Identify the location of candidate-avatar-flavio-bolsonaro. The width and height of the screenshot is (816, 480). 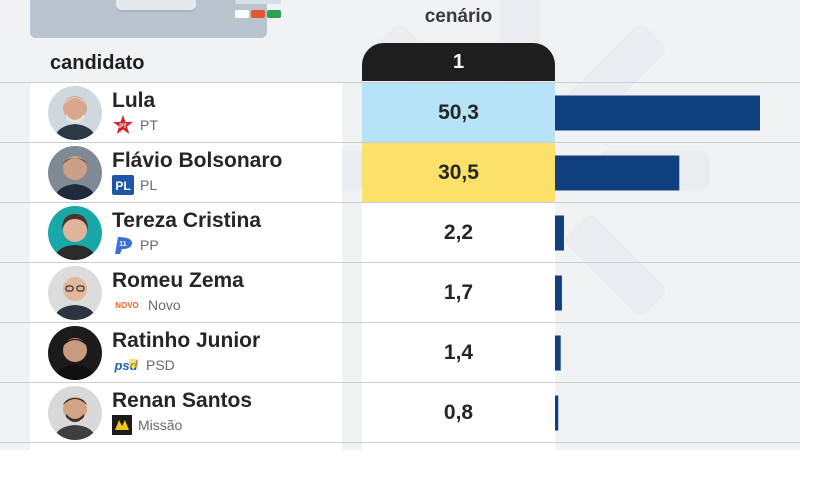
(75, 173).